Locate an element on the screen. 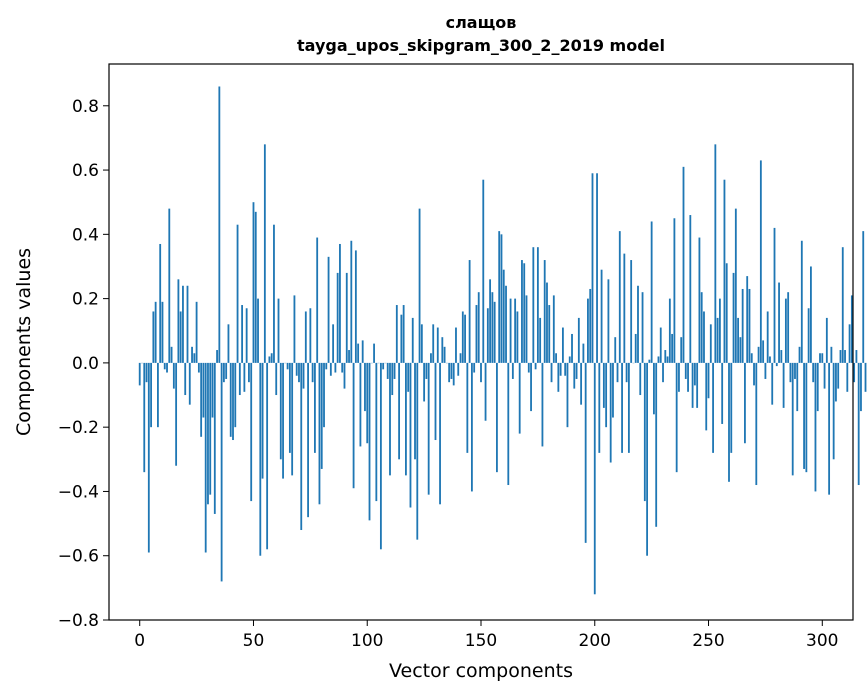  x-tick-label: 250 is located at coordinates (708, 641).